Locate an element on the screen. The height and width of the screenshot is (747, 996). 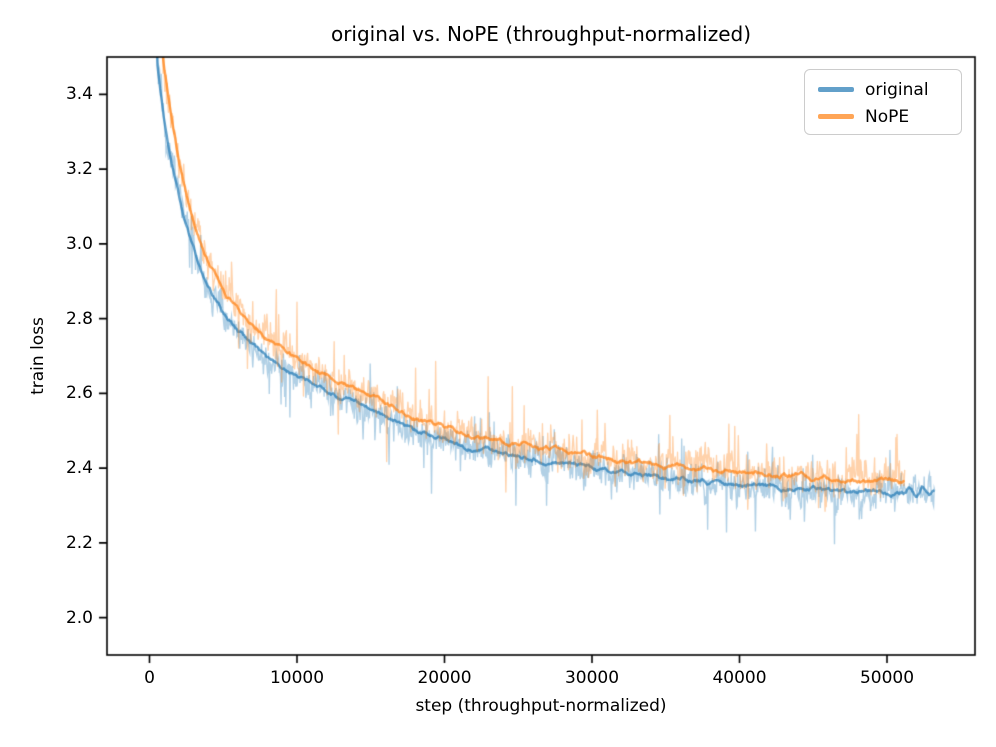
y-tick-label: 2.4 is located at coordinates (79, 468).